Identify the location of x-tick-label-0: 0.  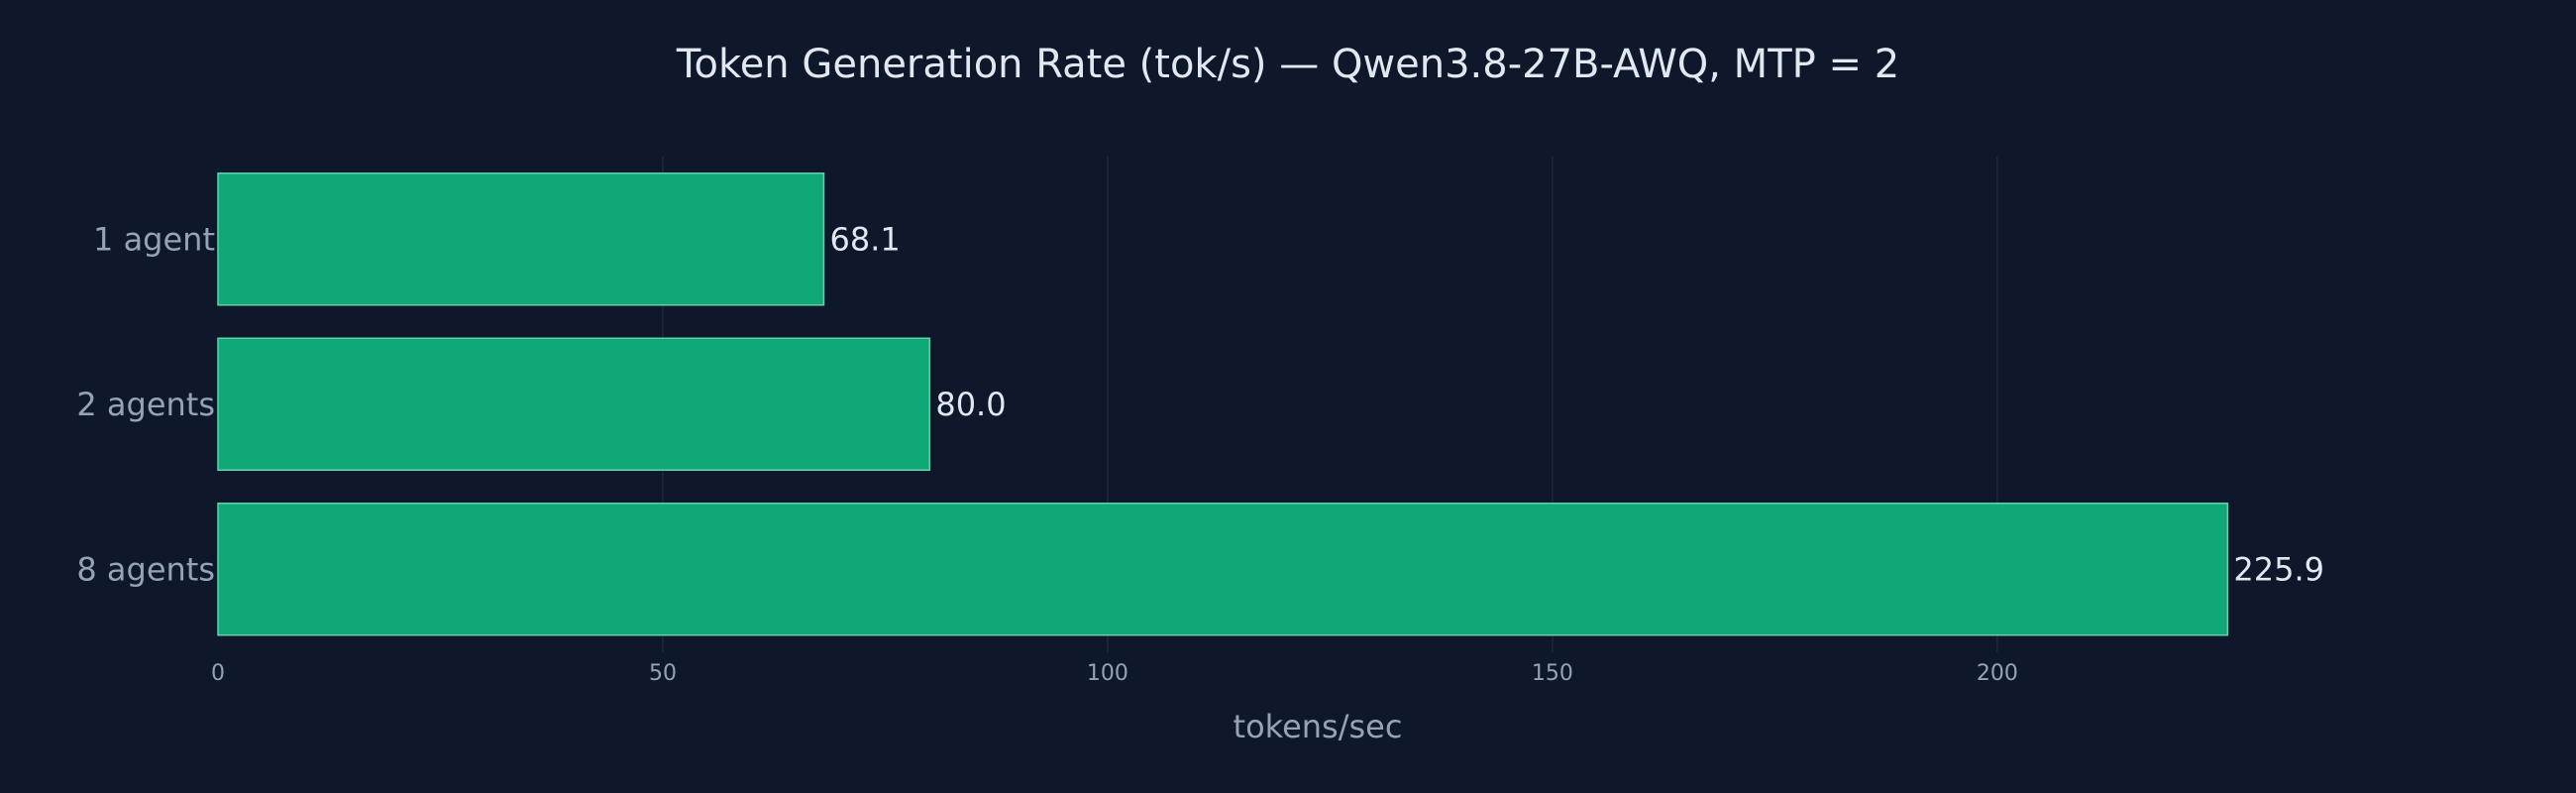
(218, 673).